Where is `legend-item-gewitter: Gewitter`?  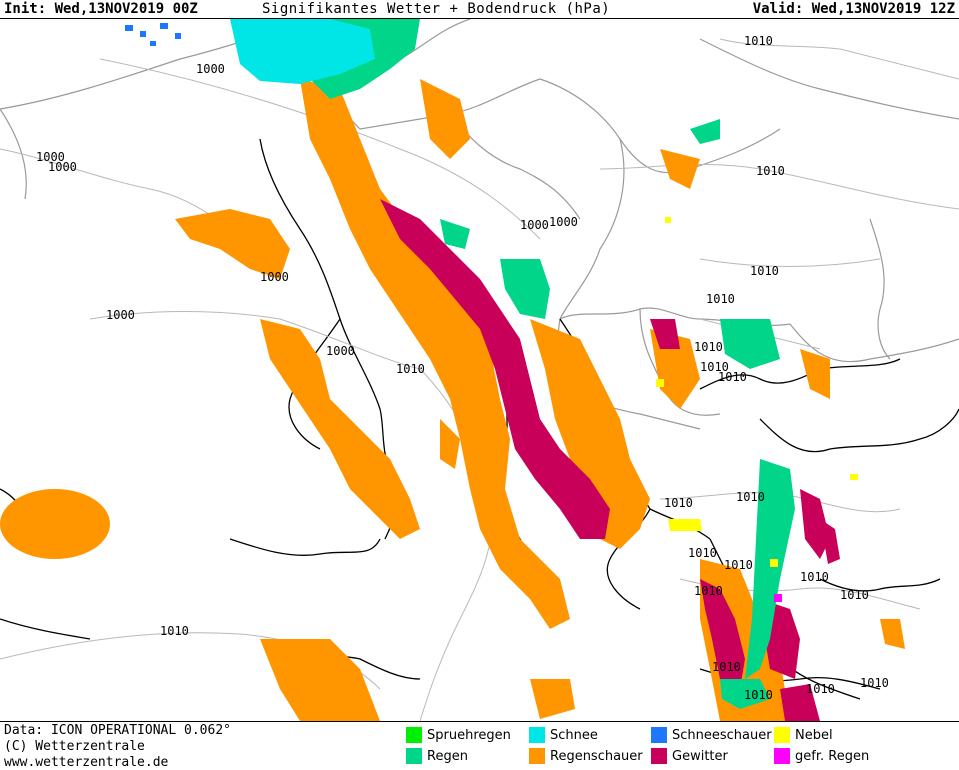
legend-item-gewitter: Gewitter is located at coordinates (689, 756).